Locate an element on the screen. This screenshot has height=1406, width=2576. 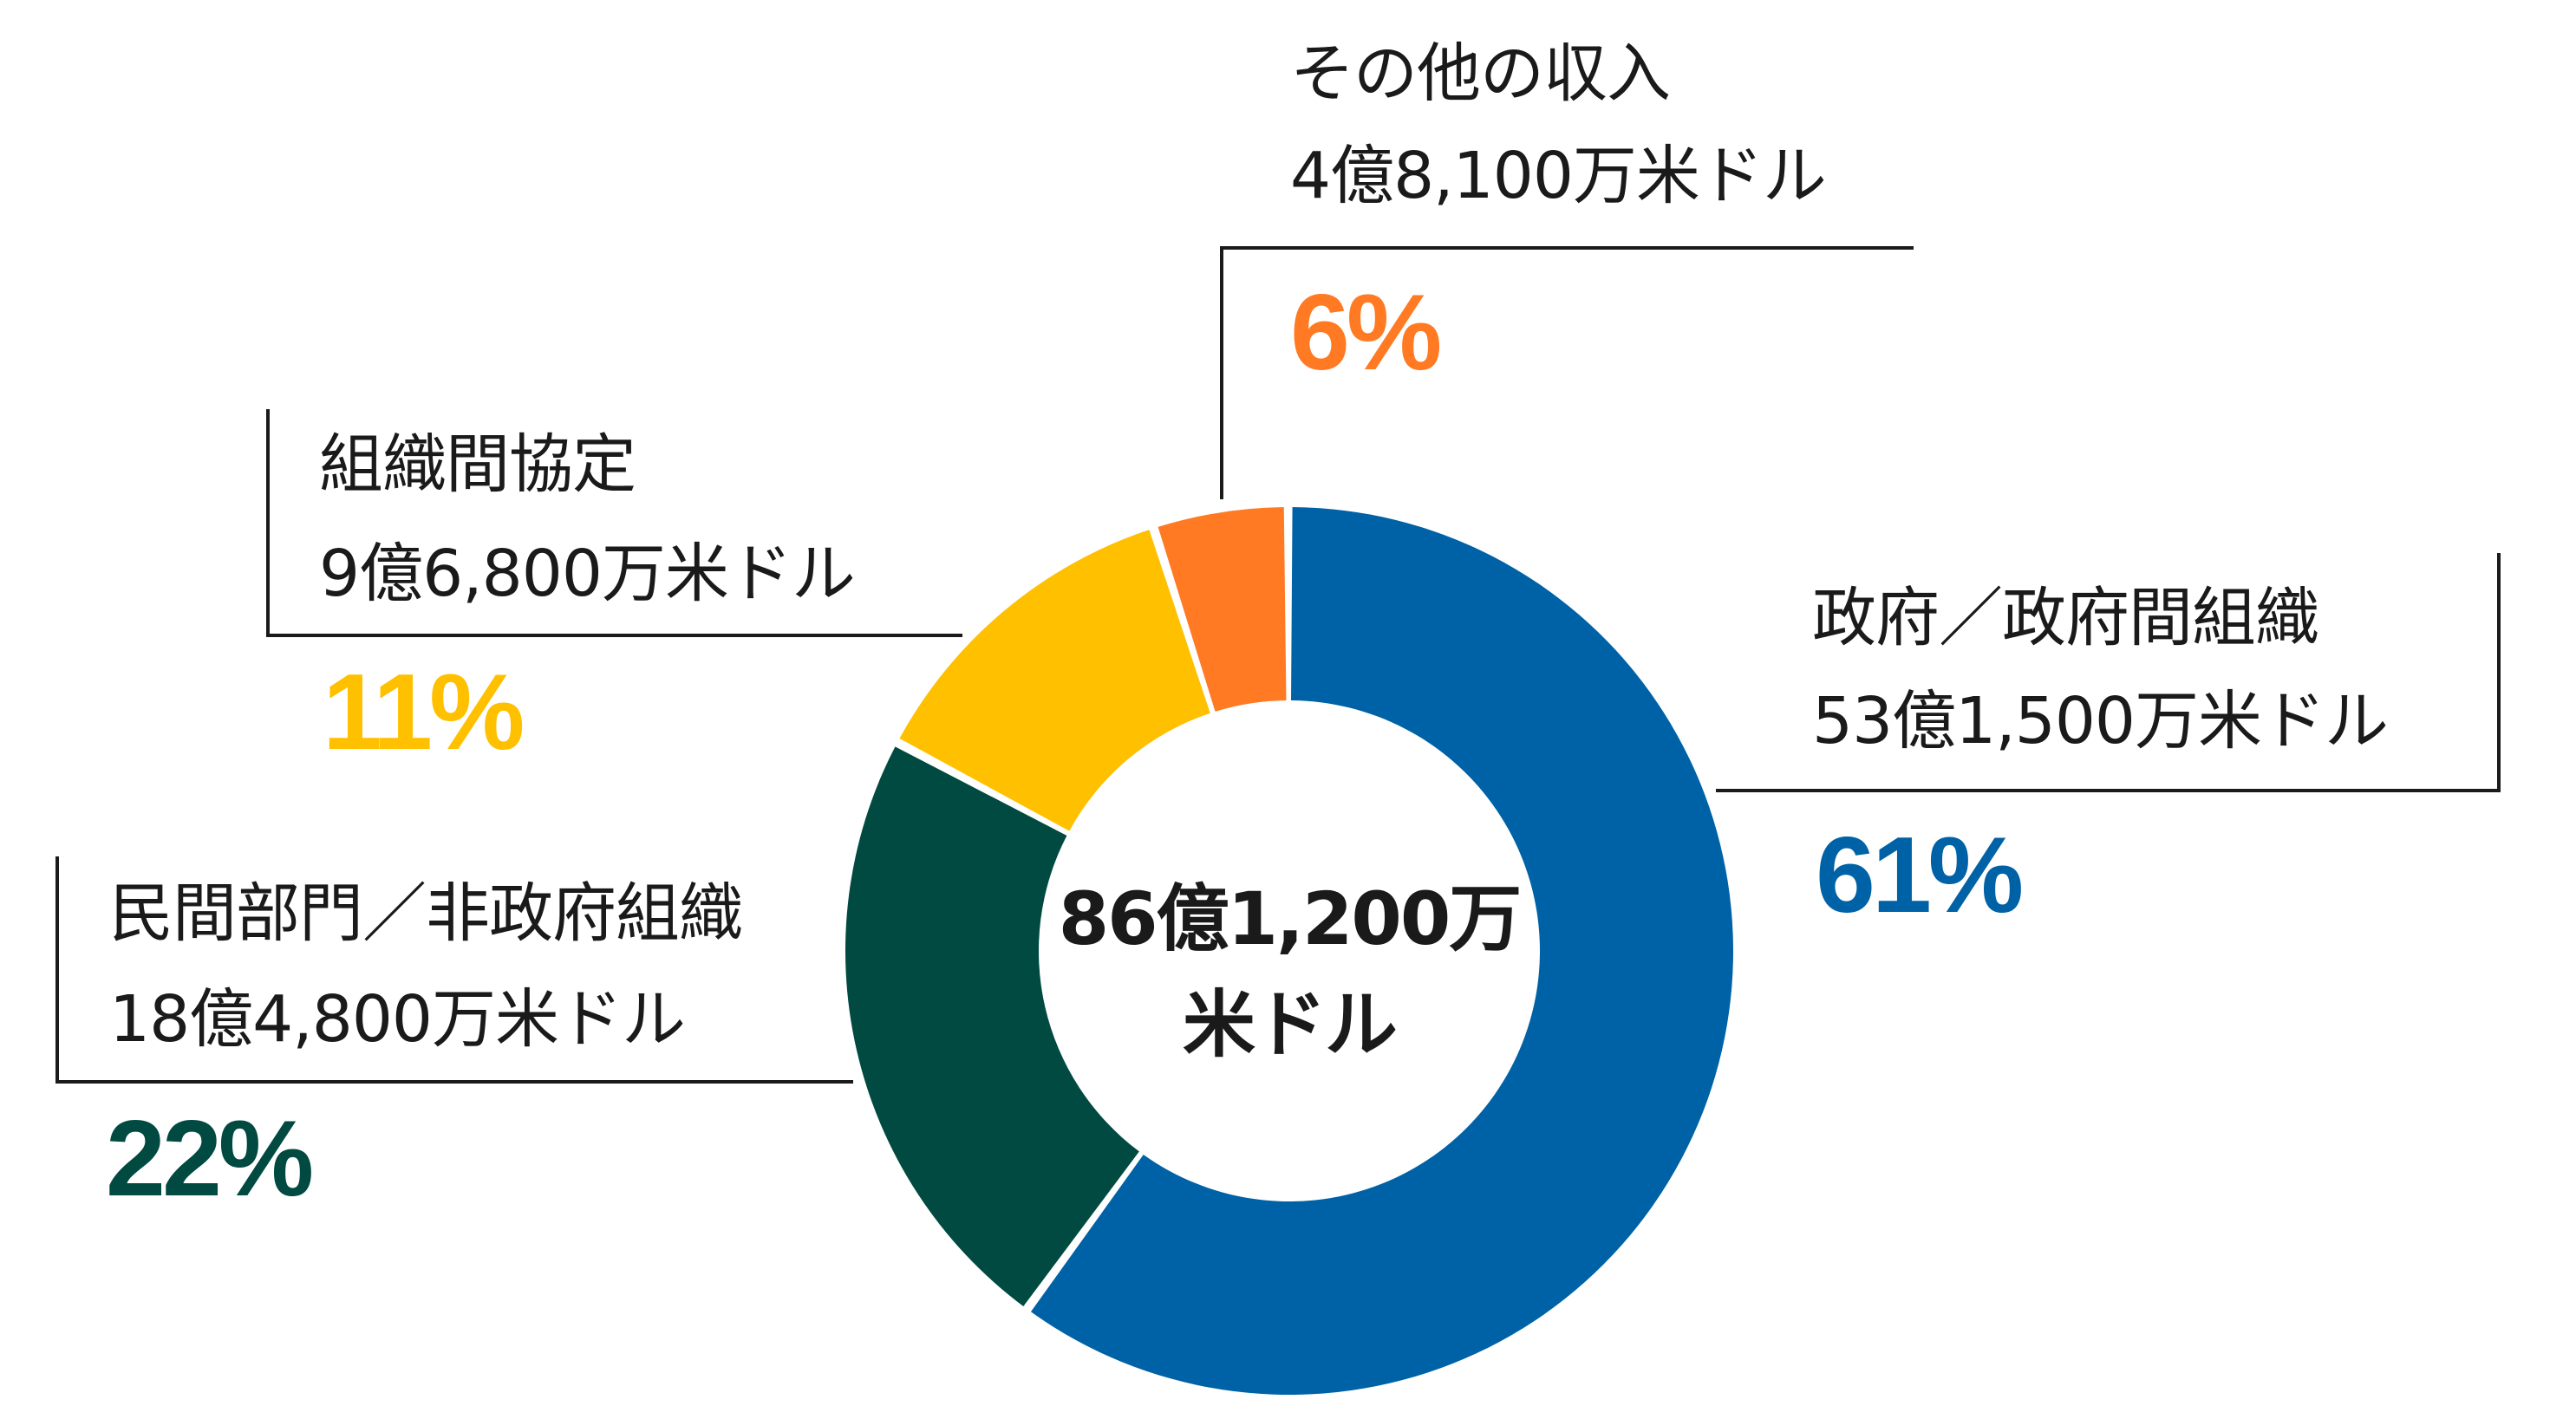
callout-private-vline is located at coordinates (57, 970).